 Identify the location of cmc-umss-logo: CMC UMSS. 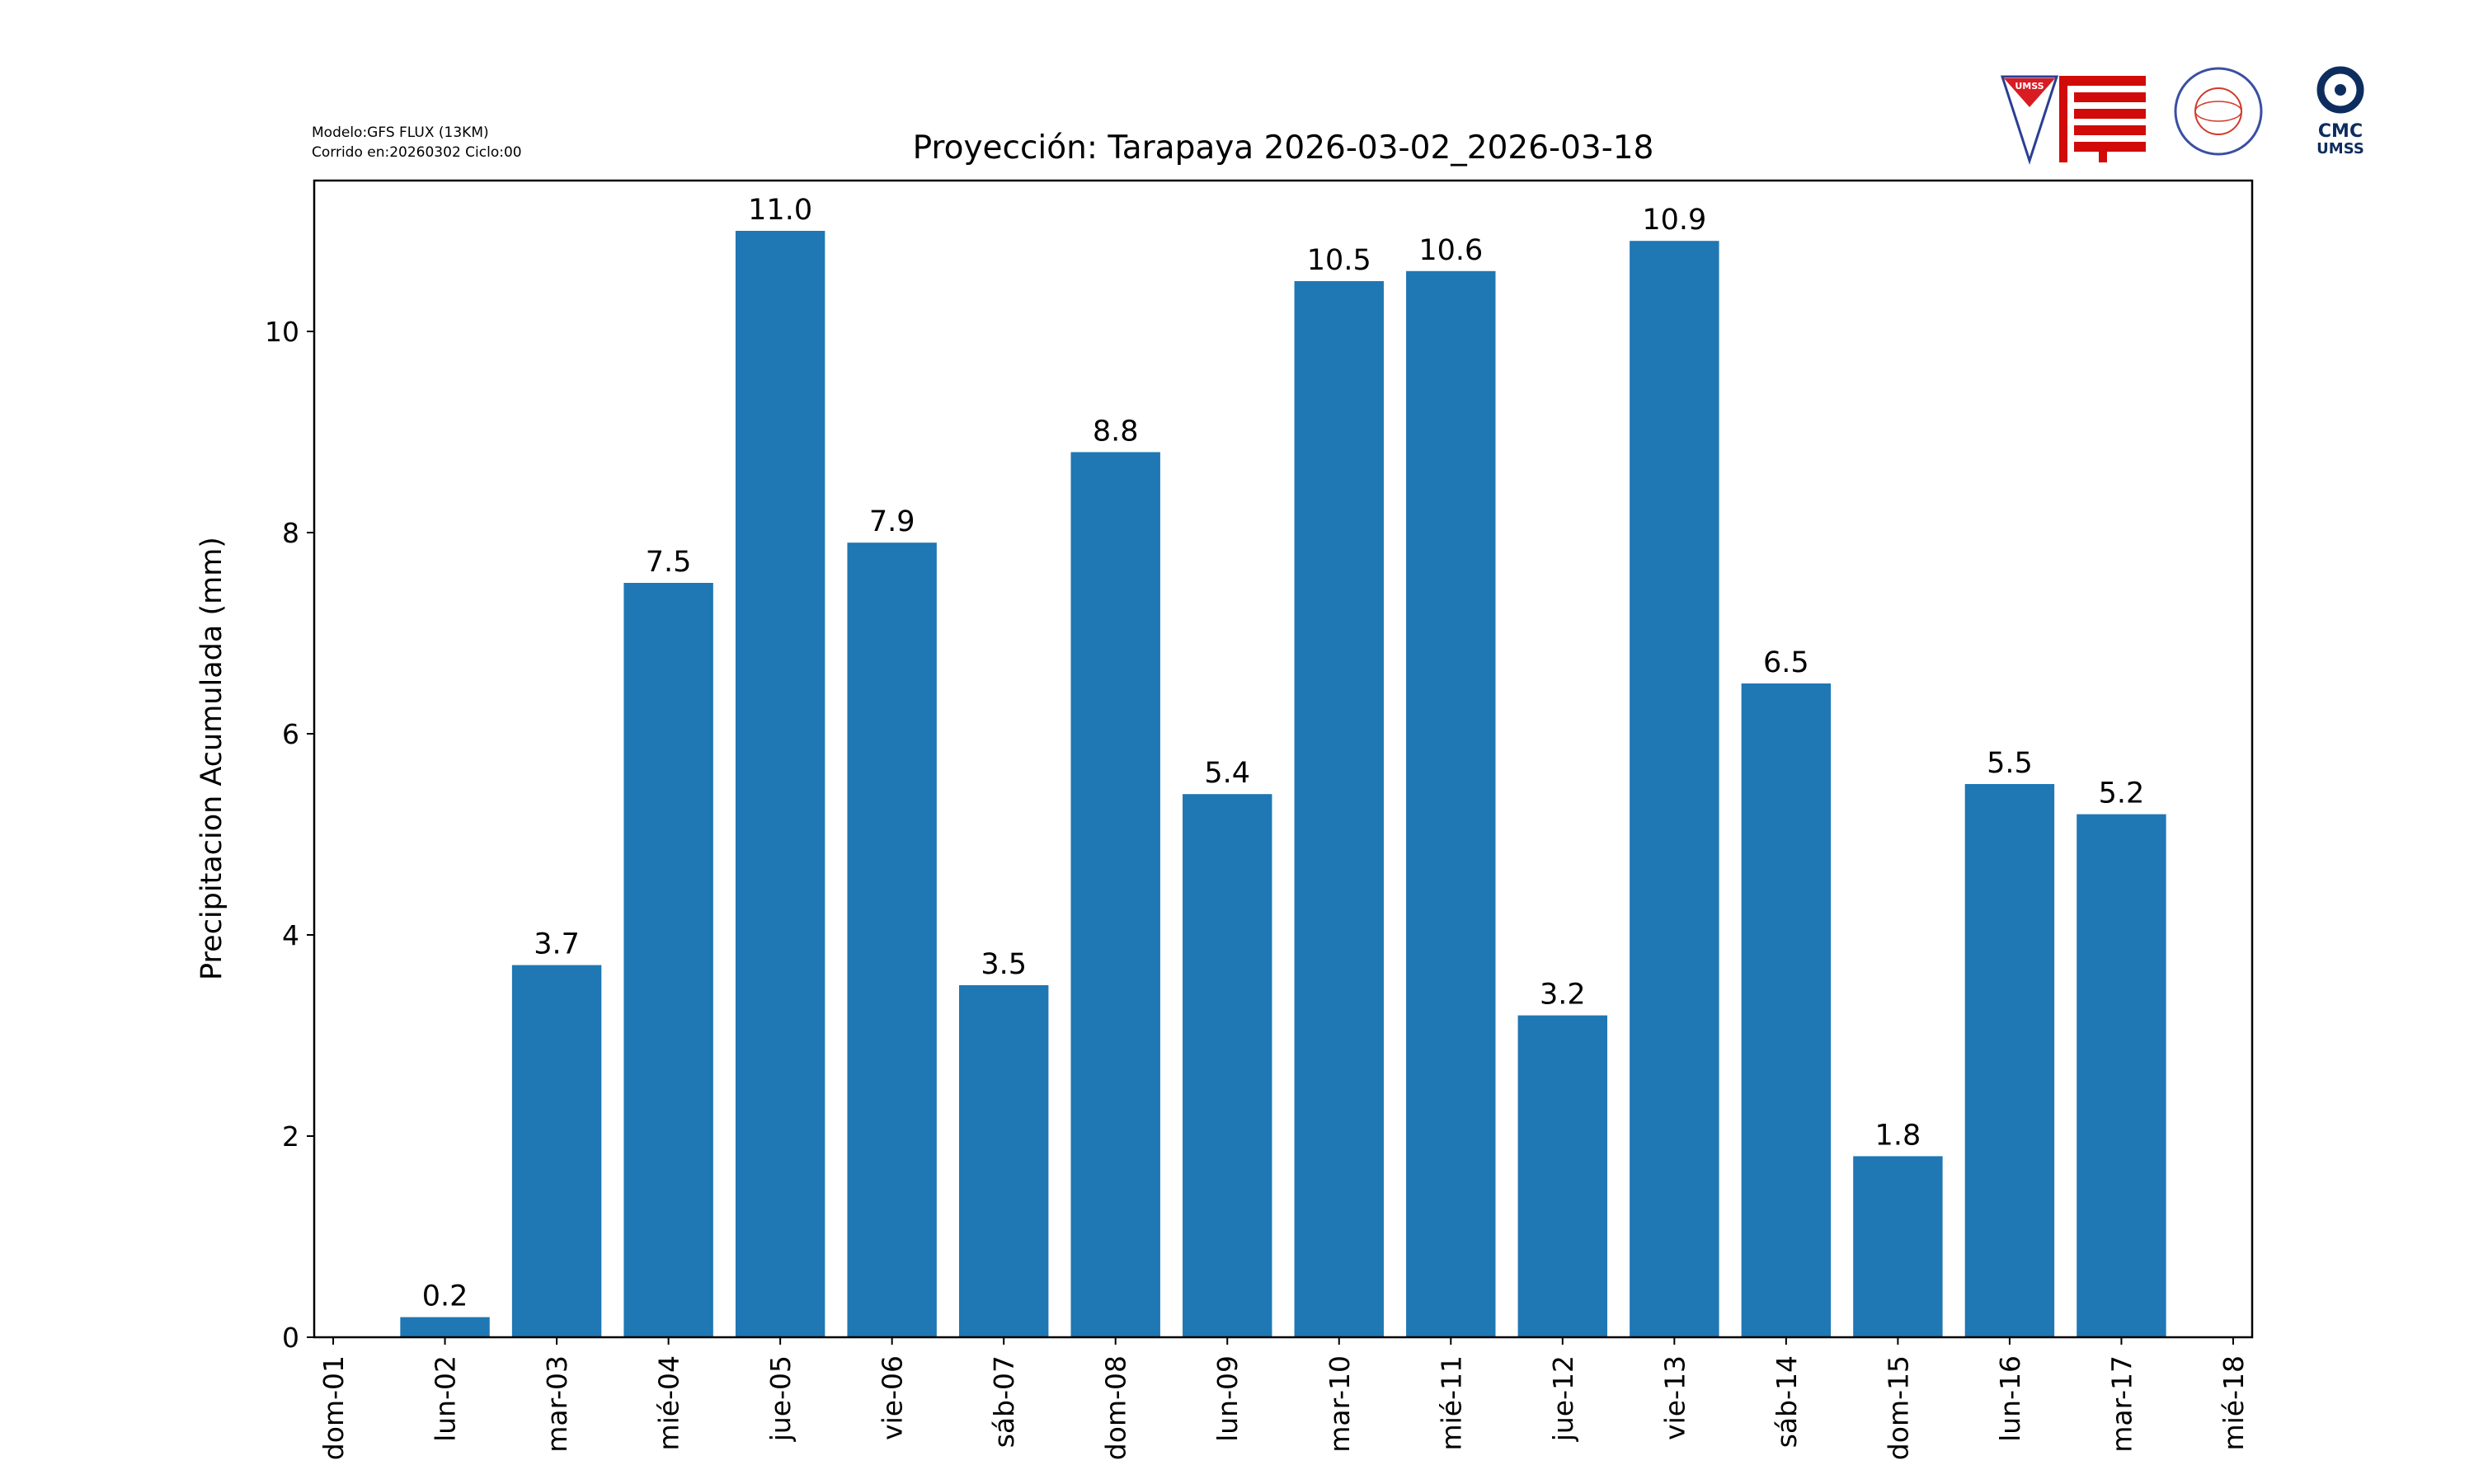
(2340, 112).